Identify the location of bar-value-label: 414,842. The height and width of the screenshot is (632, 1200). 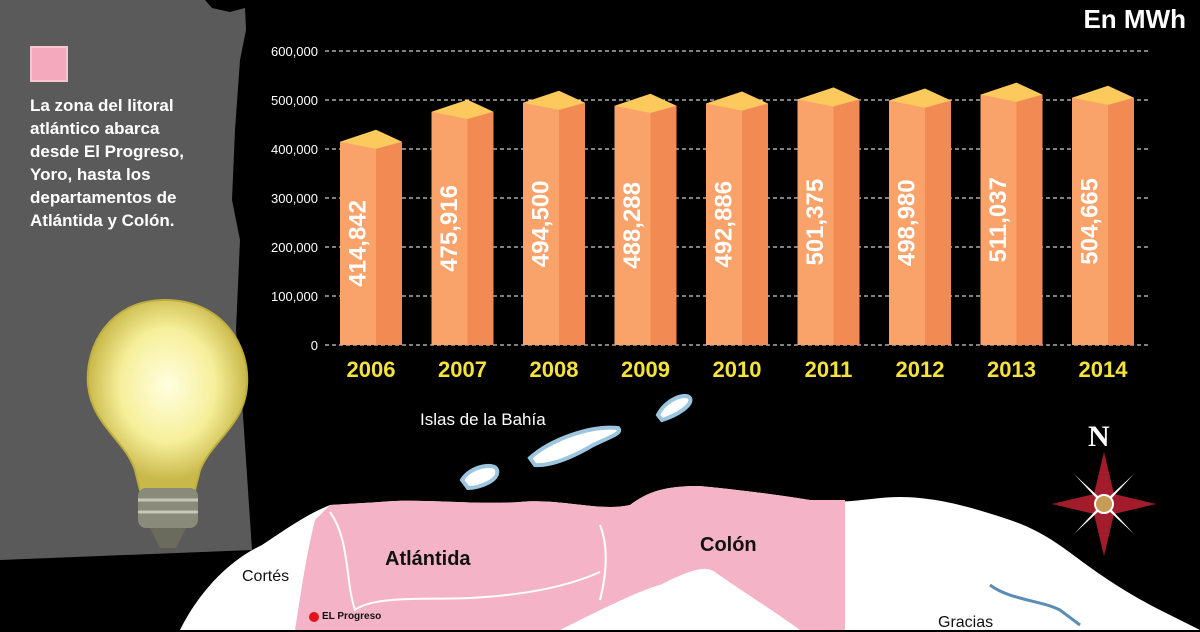
(357, 243).